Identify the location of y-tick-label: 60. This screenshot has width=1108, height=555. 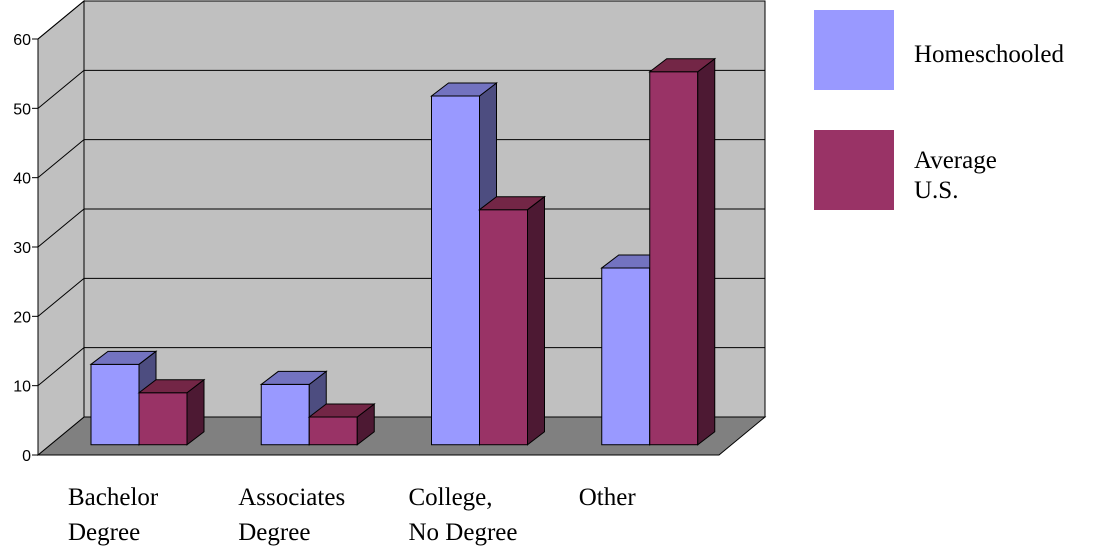
(22, 40).